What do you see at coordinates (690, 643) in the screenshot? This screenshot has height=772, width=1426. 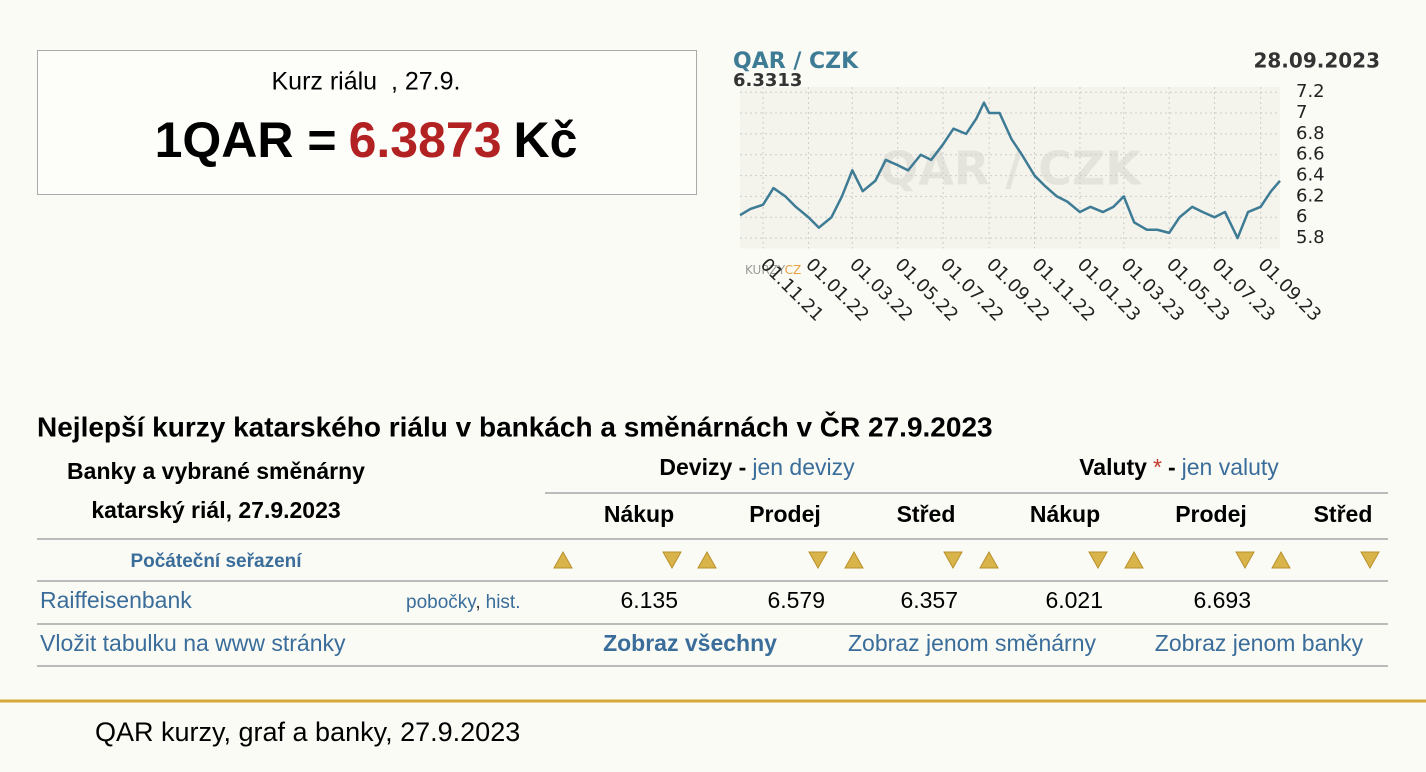 I see `show-all-link: Zobraz všechny` at bounding box center [690, 643].